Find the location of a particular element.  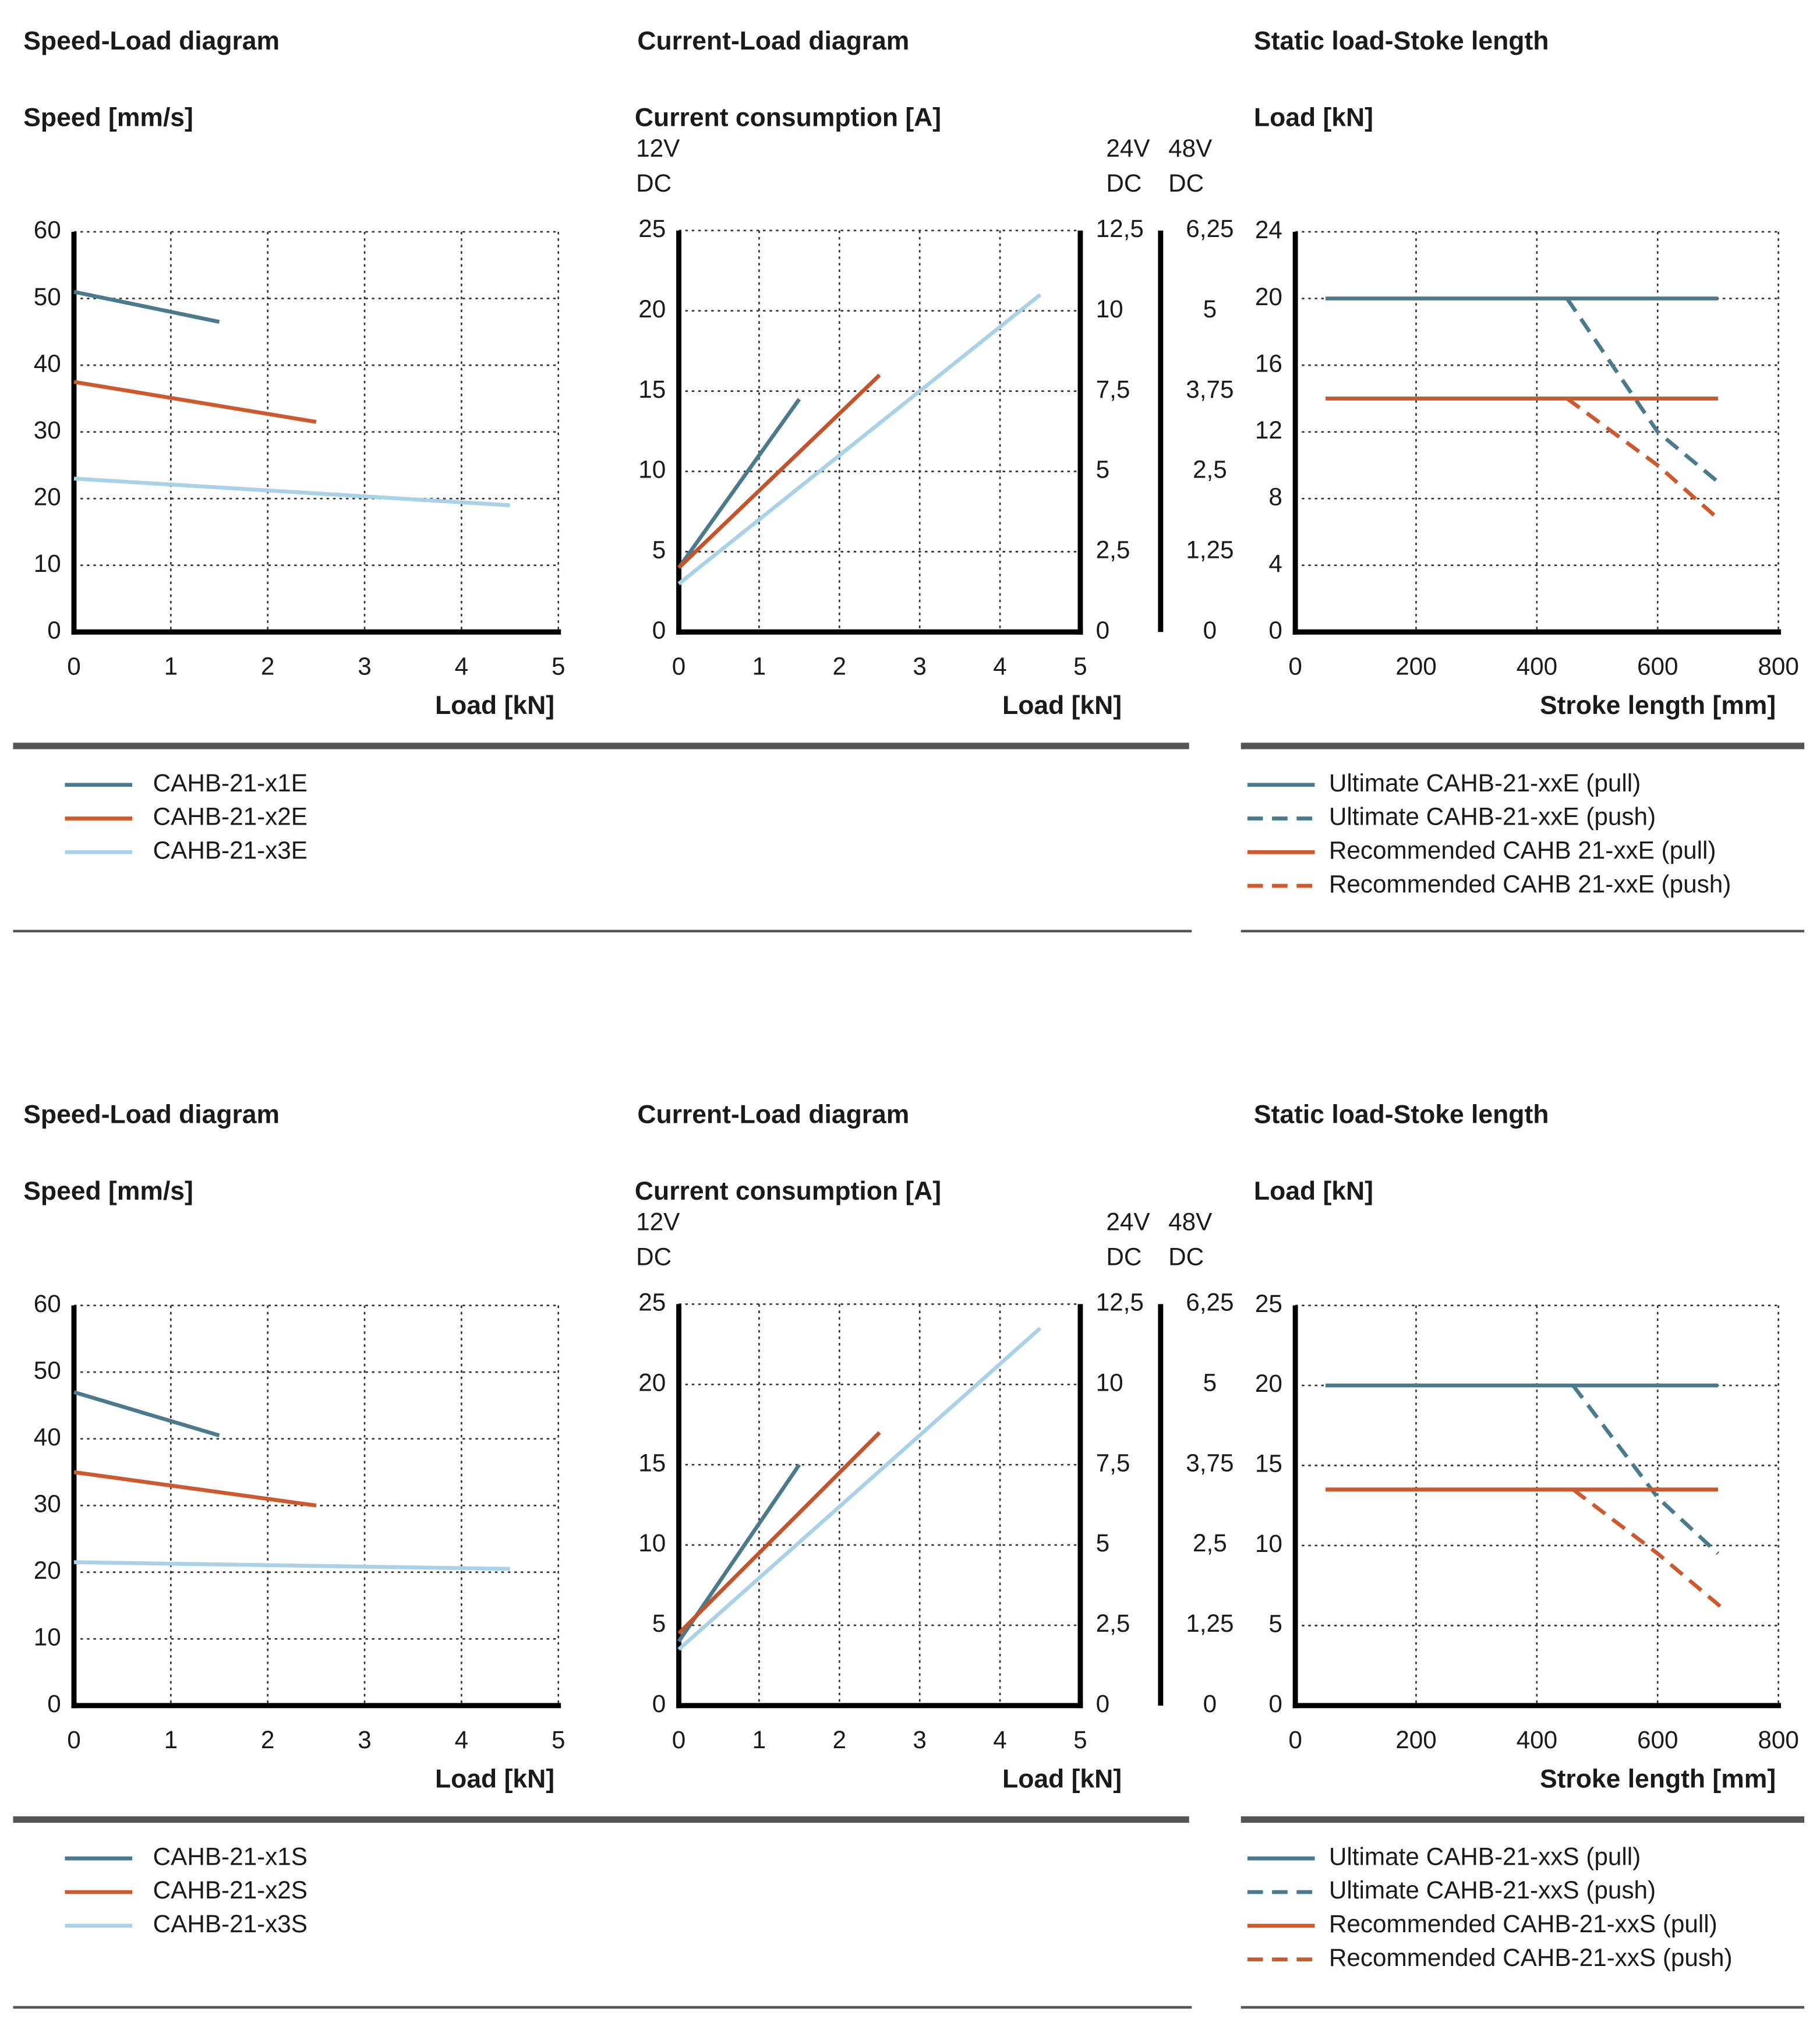

y-tick-label: 25 is located at coordinates (652, 1302).